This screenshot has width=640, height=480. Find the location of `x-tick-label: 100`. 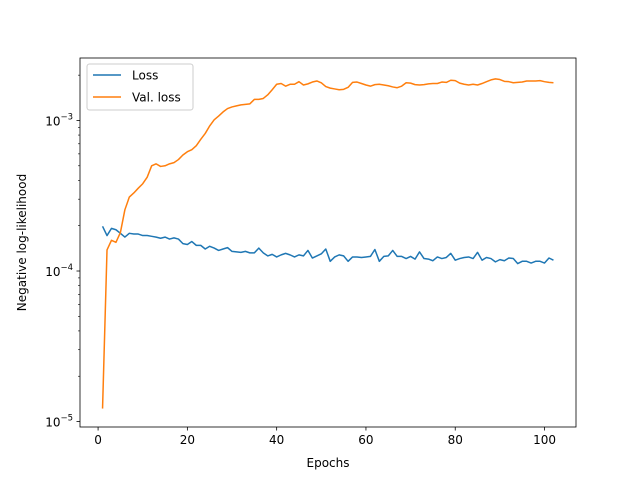

x-tick-label: 100 is located at coordinates (544, 440).